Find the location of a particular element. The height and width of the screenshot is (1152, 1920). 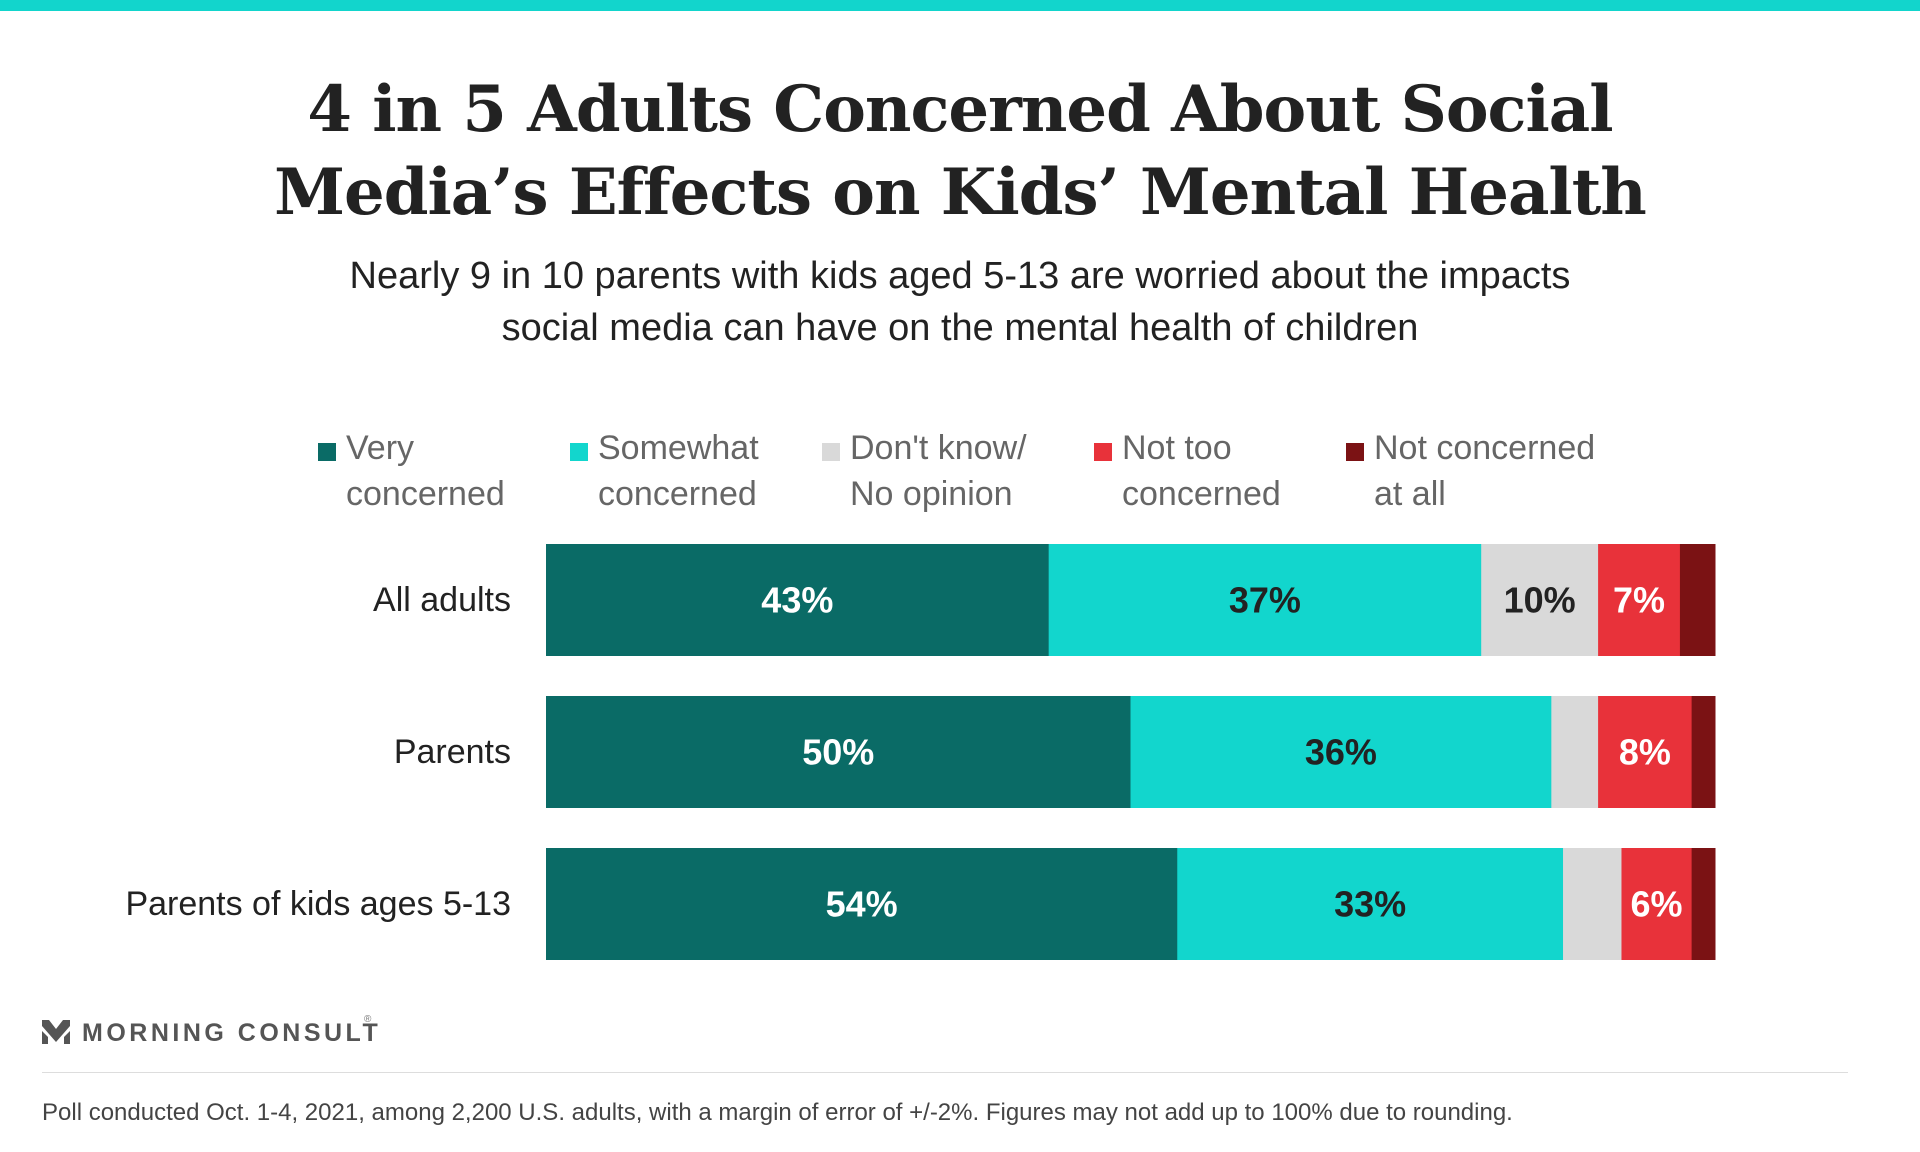

legend-label-line2: No opinion is located at coordinates (931, 494).